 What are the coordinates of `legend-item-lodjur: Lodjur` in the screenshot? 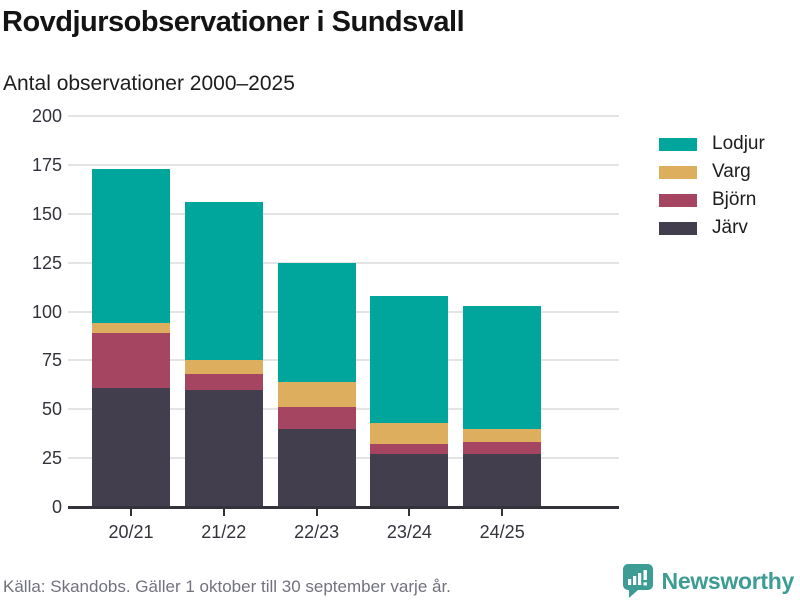 It's located at (712, 144).